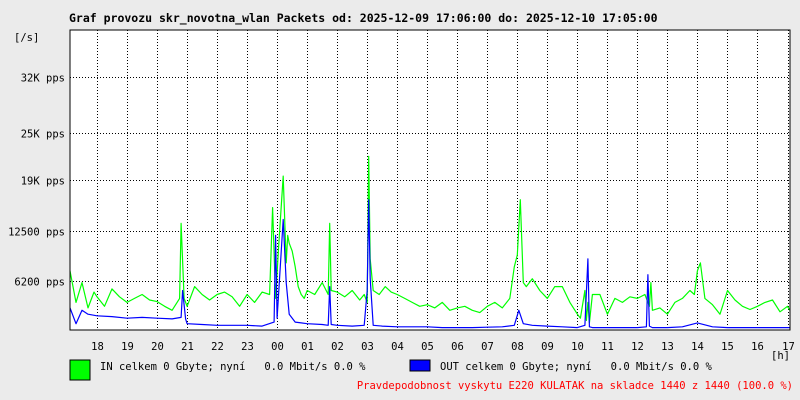 This screenshot has height=400, width=800. I want to click on x-tick-label: 09, so click(547, 347).